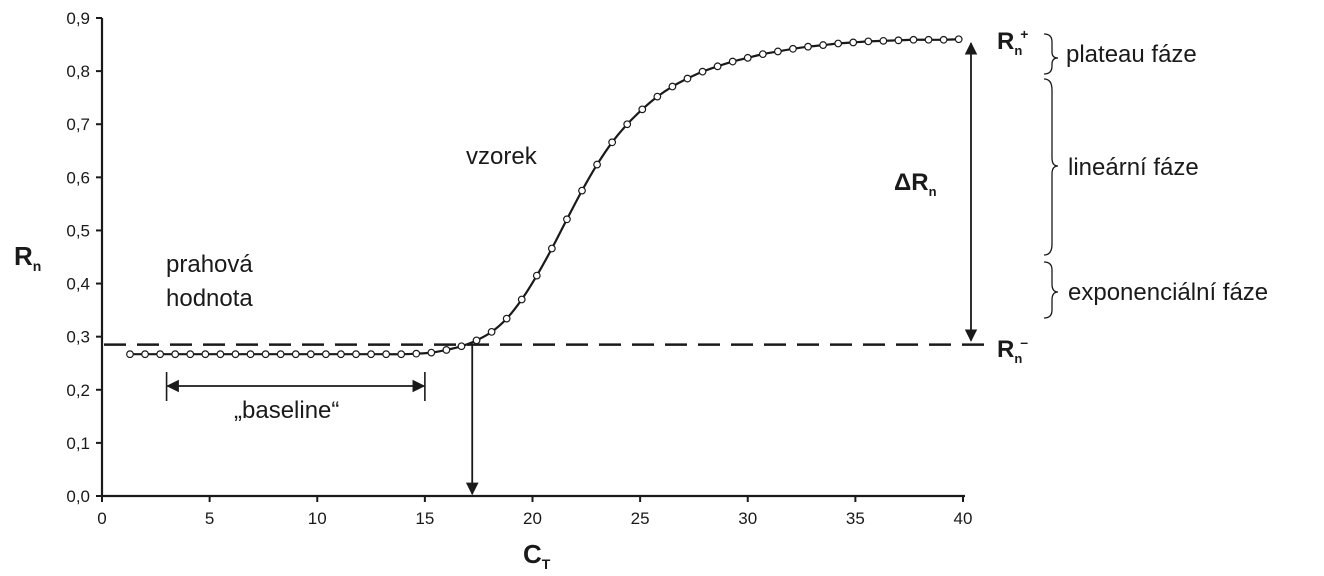 The image size is (1324, 576). Describe the element at coordinates (209, 298) in the screenshot. I see `annotation-threshold-line2: hodnota` at that location.